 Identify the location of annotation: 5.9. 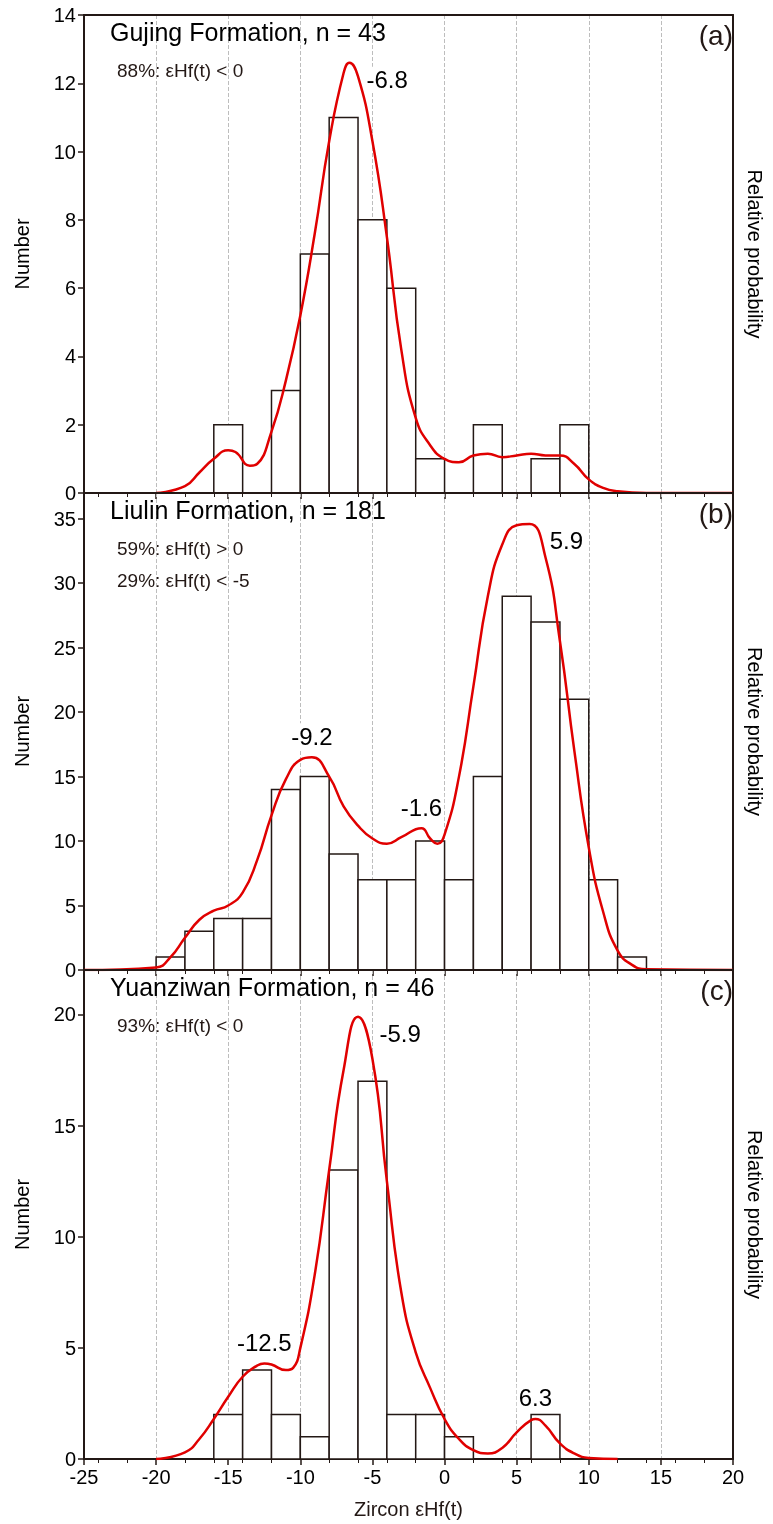
(566, 541).